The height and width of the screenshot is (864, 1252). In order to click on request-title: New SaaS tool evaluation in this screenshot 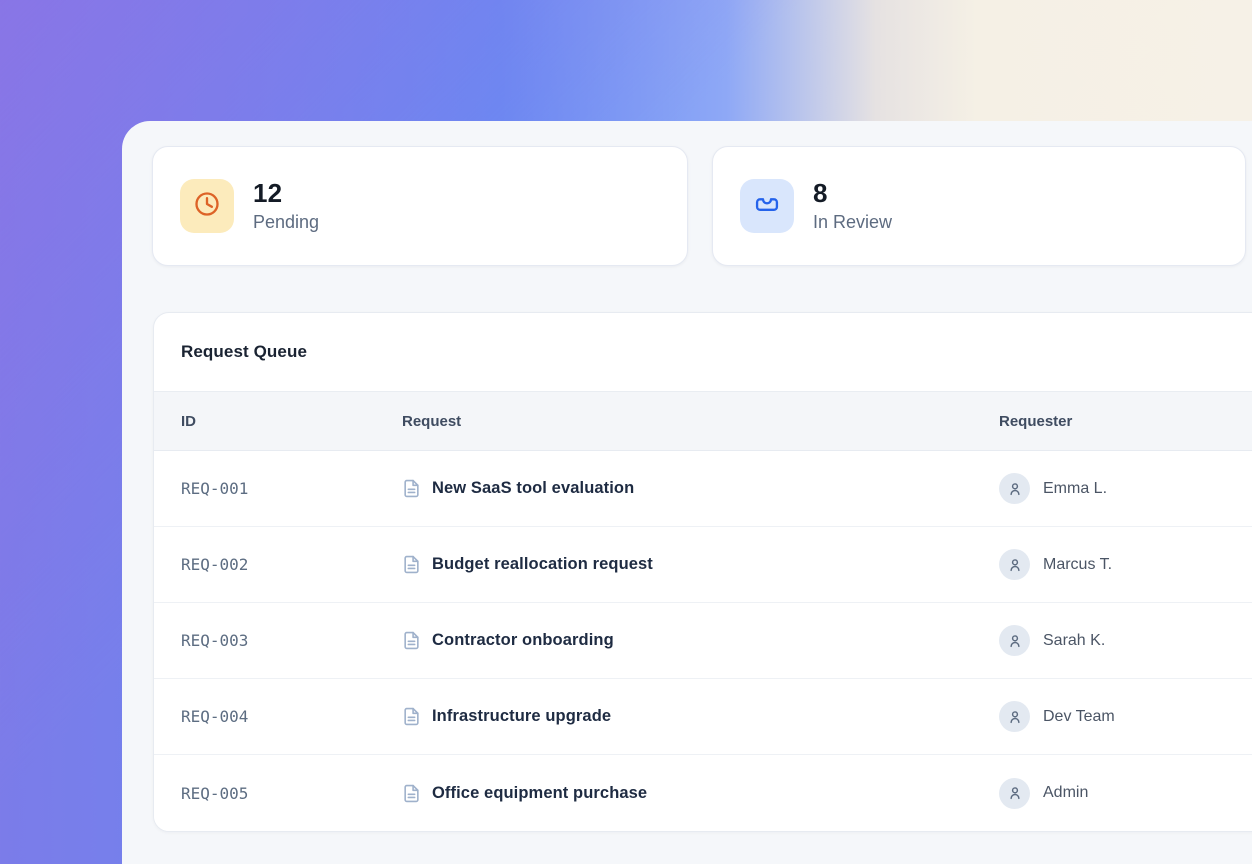, I will do `click(533, 488)`.